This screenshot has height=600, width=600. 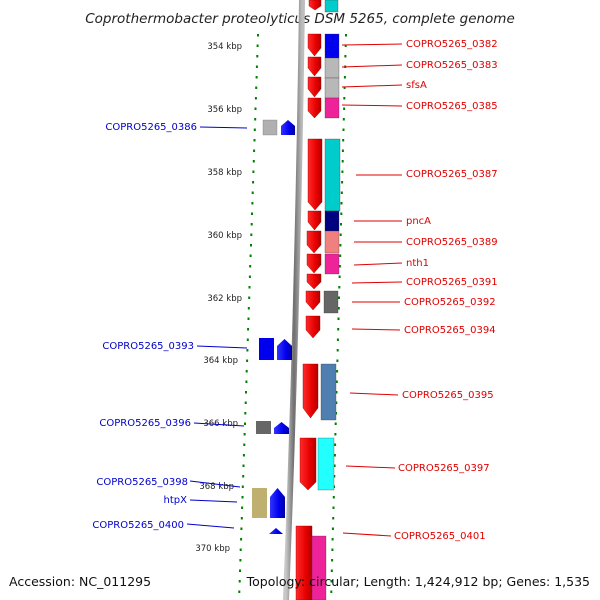 I want to click on gene-label: COPRO5265_0387, so click(x=452, y=174).